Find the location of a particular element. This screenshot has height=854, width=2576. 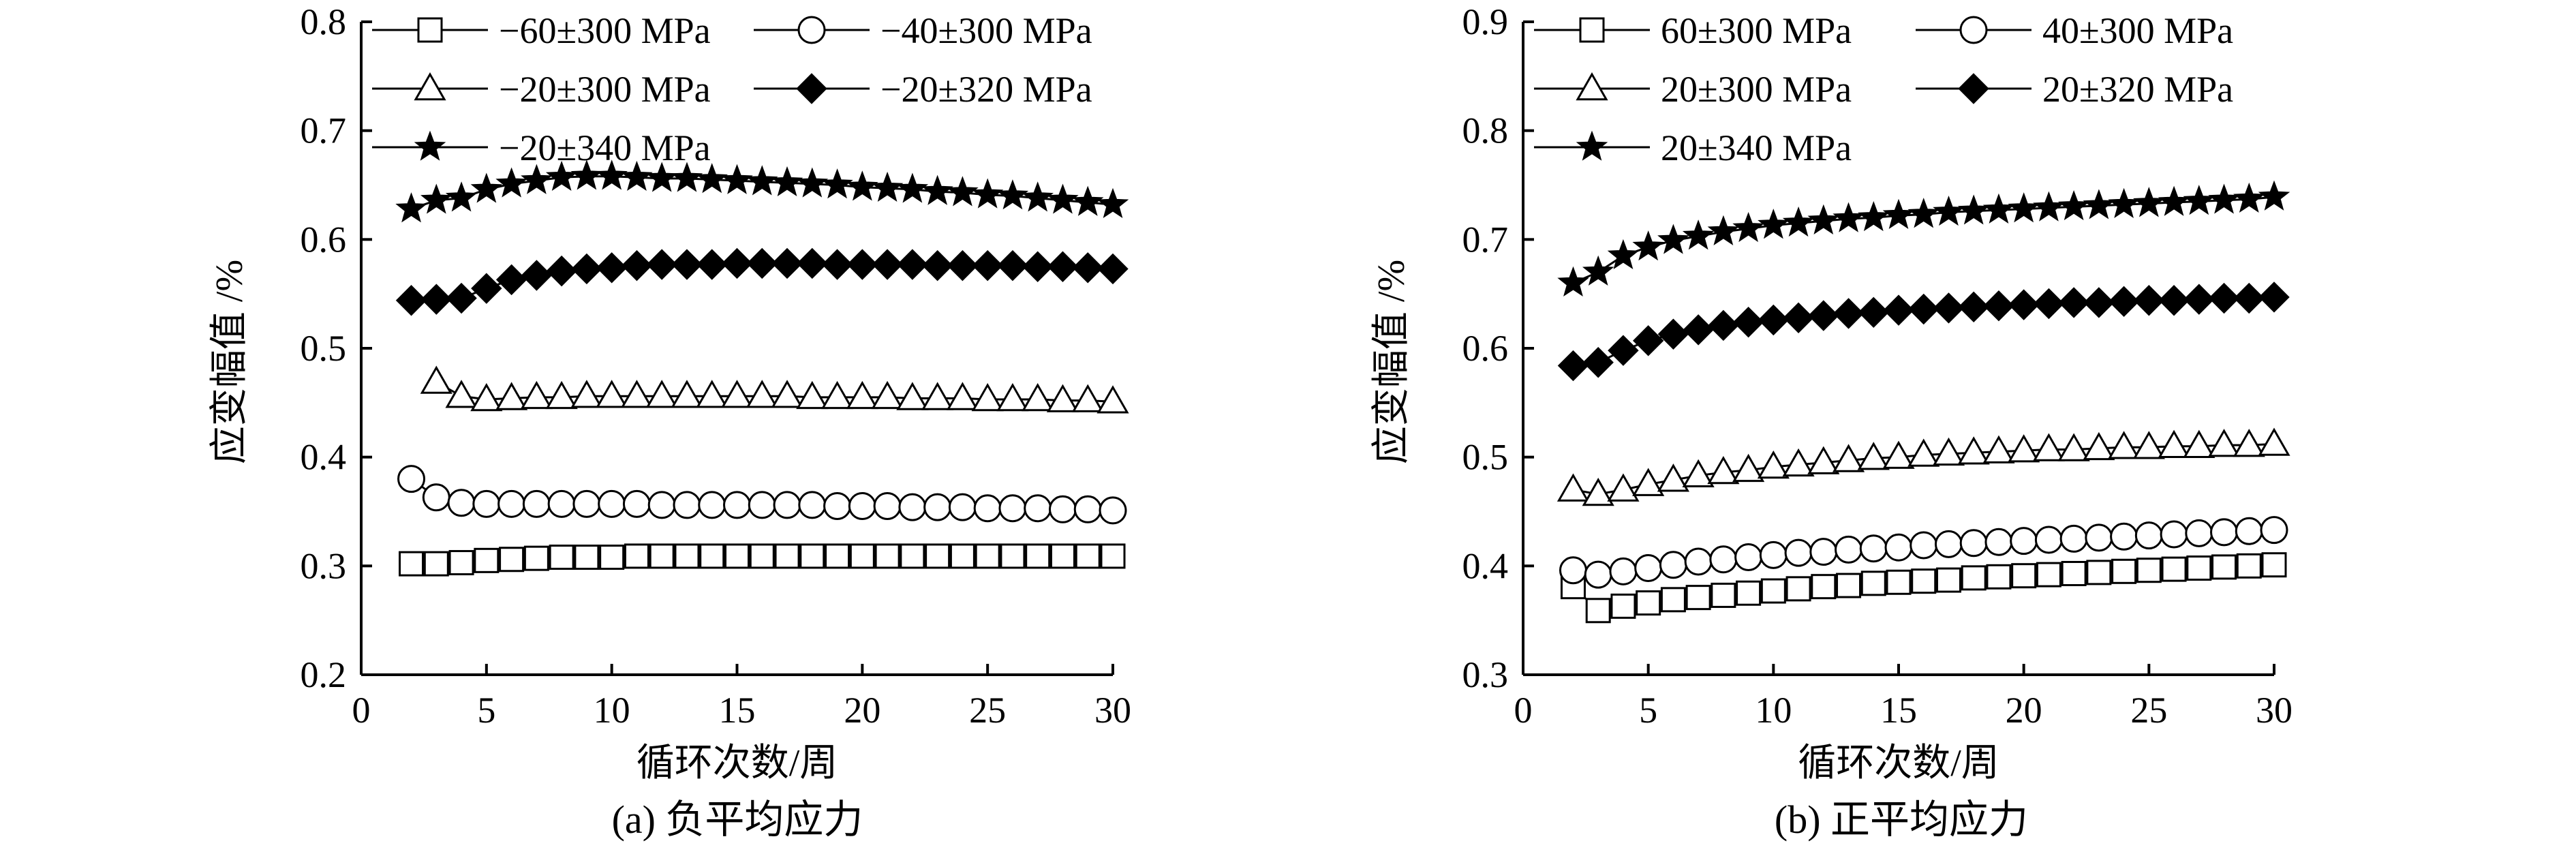

legend-label: −20±300 MPa is located at coordinates (605, 89).